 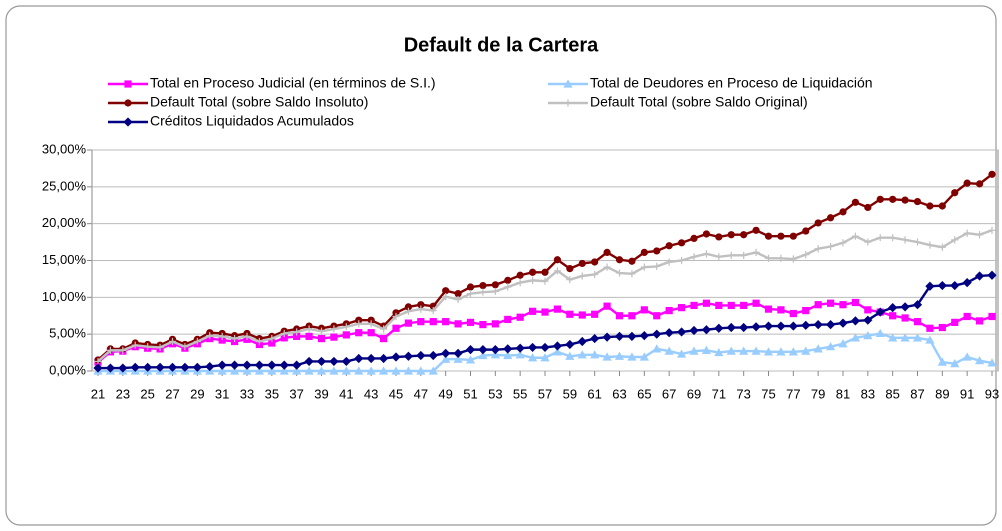 What do you see at coordinates (843, 393) in the screenshot?
I see `x-tick-label: 81` at bounding box center [843, 393].